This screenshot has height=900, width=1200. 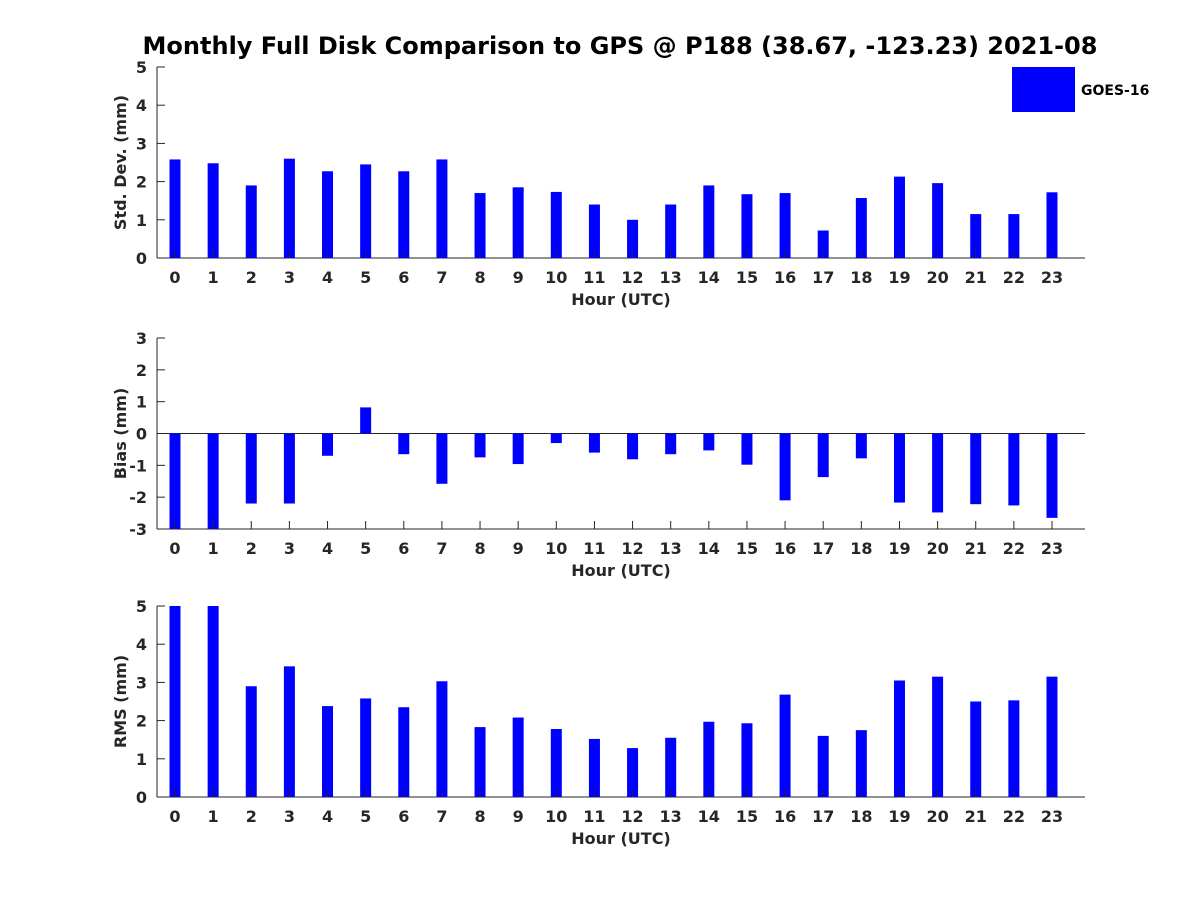 I want to click on x-tick-label: 20, so click(x=937, y=277).